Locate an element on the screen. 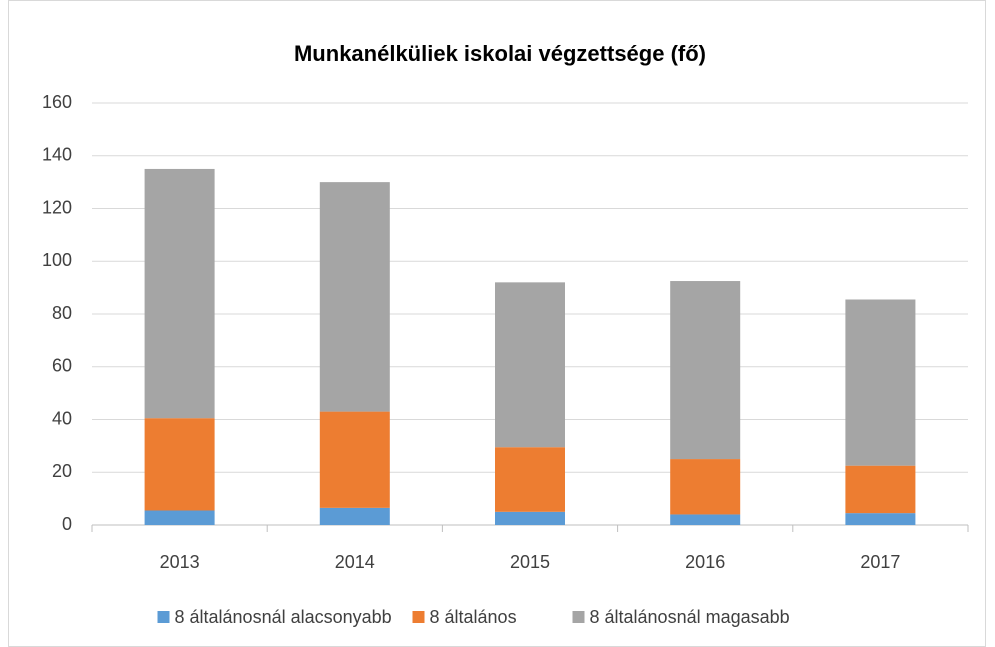  x-tick-label: 2014 is located at coordinates (355, 562).